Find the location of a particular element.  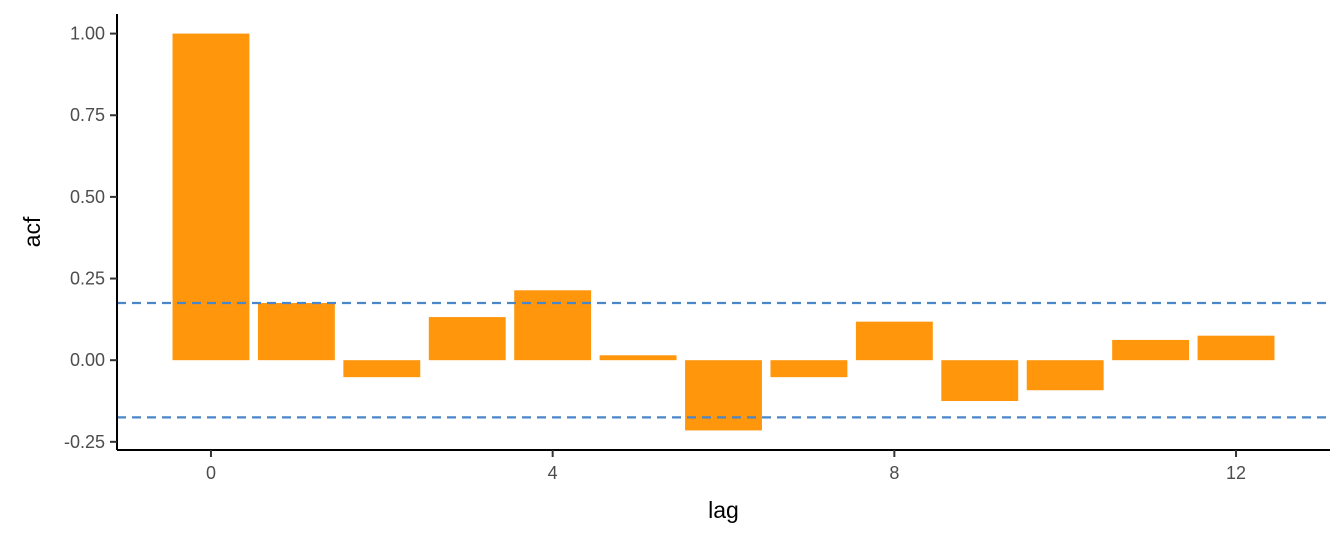

y-tick-label: 1.00 is located at coordinates (87, 34).